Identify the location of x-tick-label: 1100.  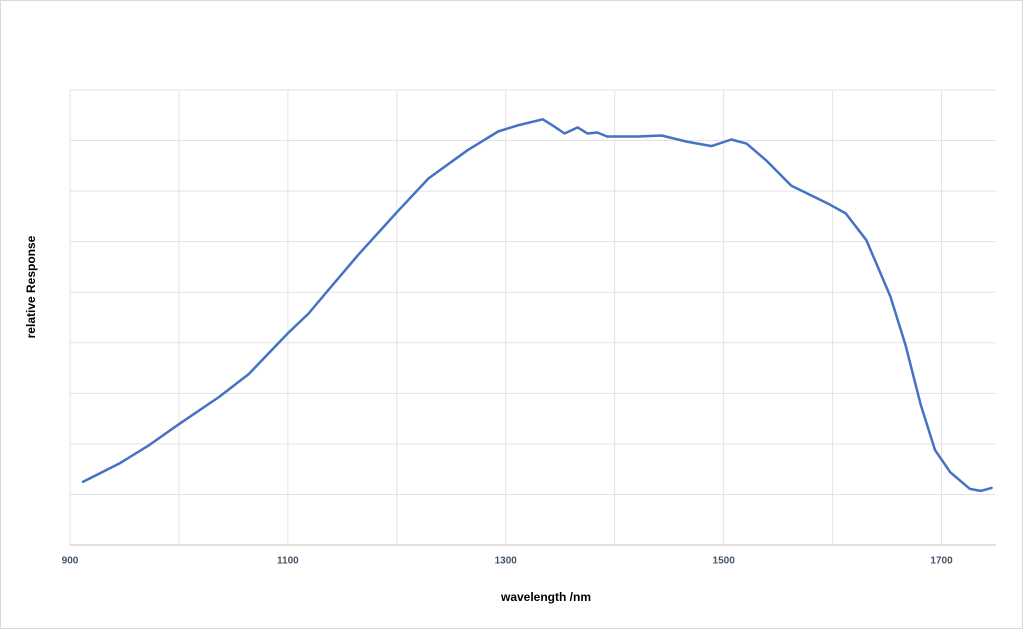
(288, 561).